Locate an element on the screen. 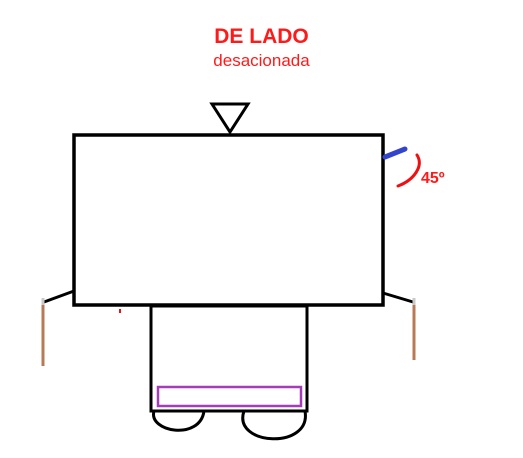 This screenshot has width=523, height=458. diagram-title: DE LADO is located at coordinates (261, 36).